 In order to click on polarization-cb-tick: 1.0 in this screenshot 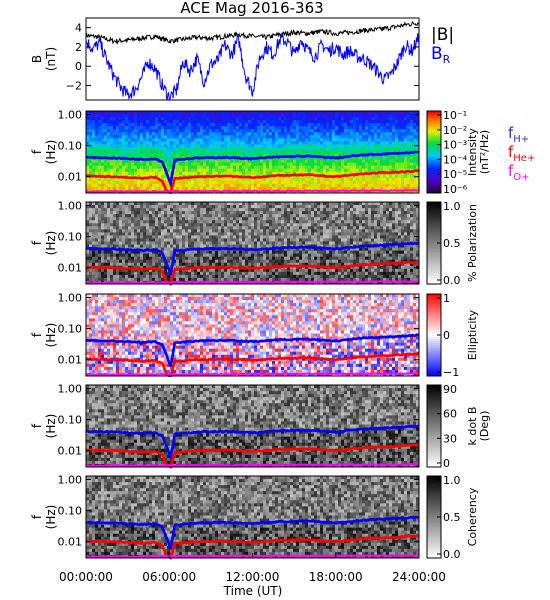, I will do `click(452, 206)`.